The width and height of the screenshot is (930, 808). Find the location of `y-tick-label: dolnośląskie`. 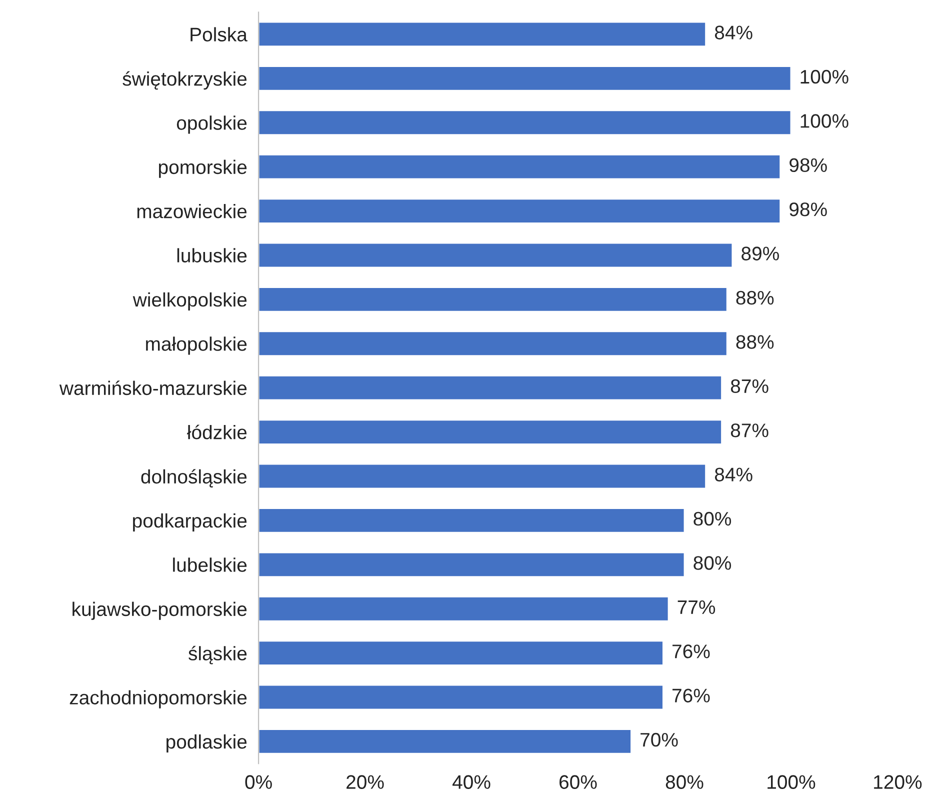

y-tick-label: dolnośląskie is located at coordinates (194, 478).